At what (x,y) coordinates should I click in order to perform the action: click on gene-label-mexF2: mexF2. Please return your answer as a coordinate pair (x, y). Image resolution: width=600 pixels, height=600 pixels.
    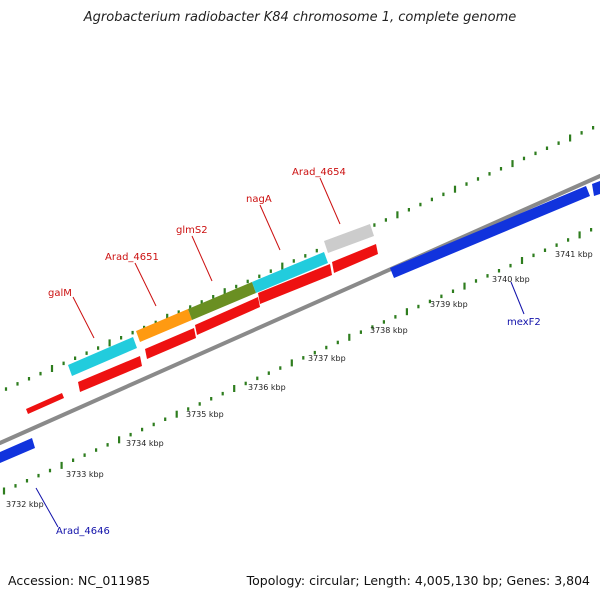
    Looking at the image, I should click on (524, 322).